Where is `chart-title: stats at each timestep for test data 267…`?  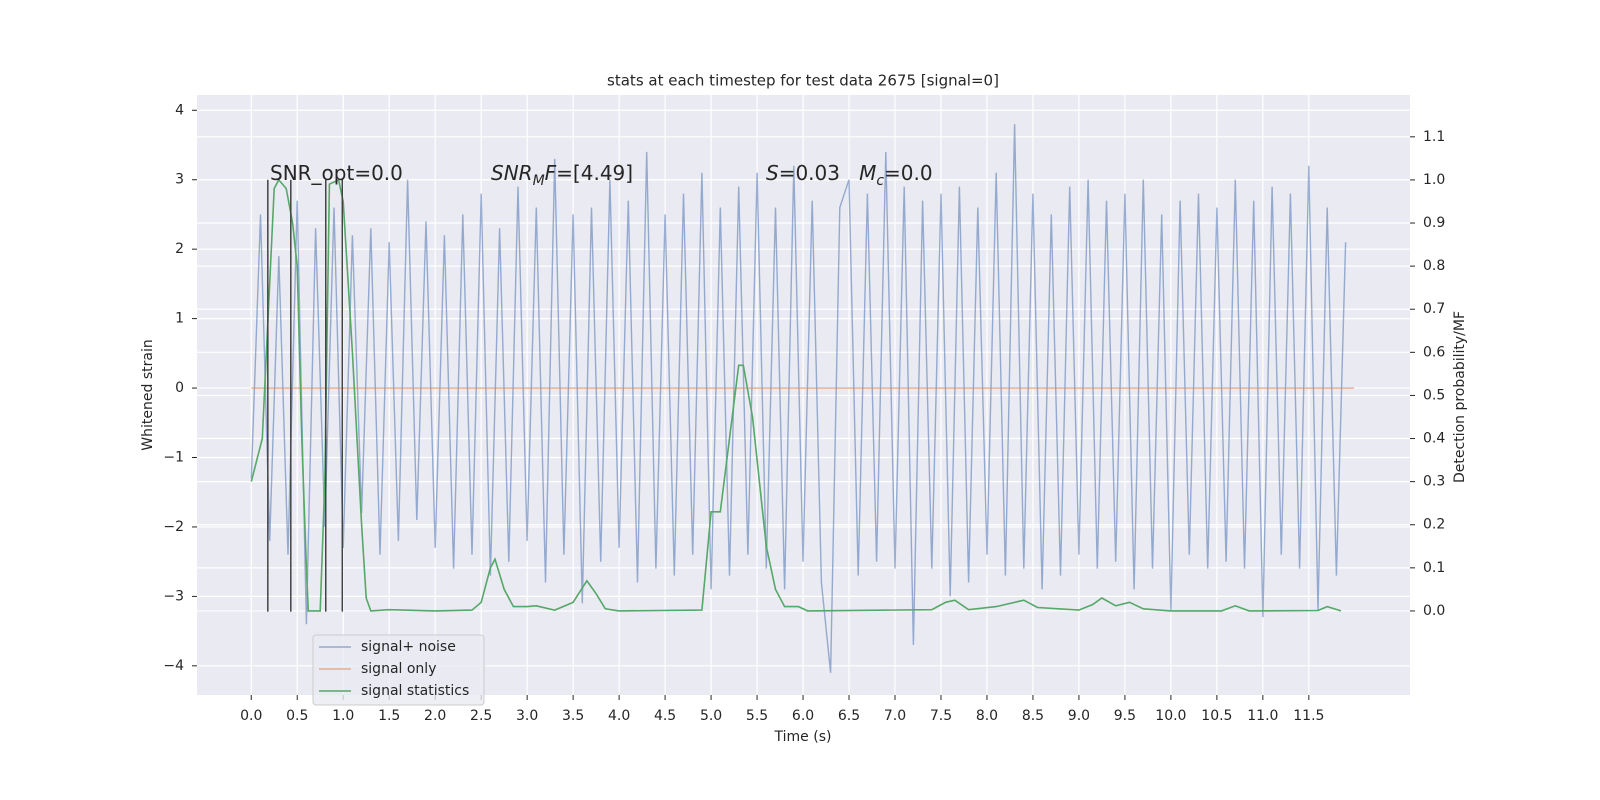
chart-title: stats at each timestep for test data 267… is located at coordinates (803, 81).